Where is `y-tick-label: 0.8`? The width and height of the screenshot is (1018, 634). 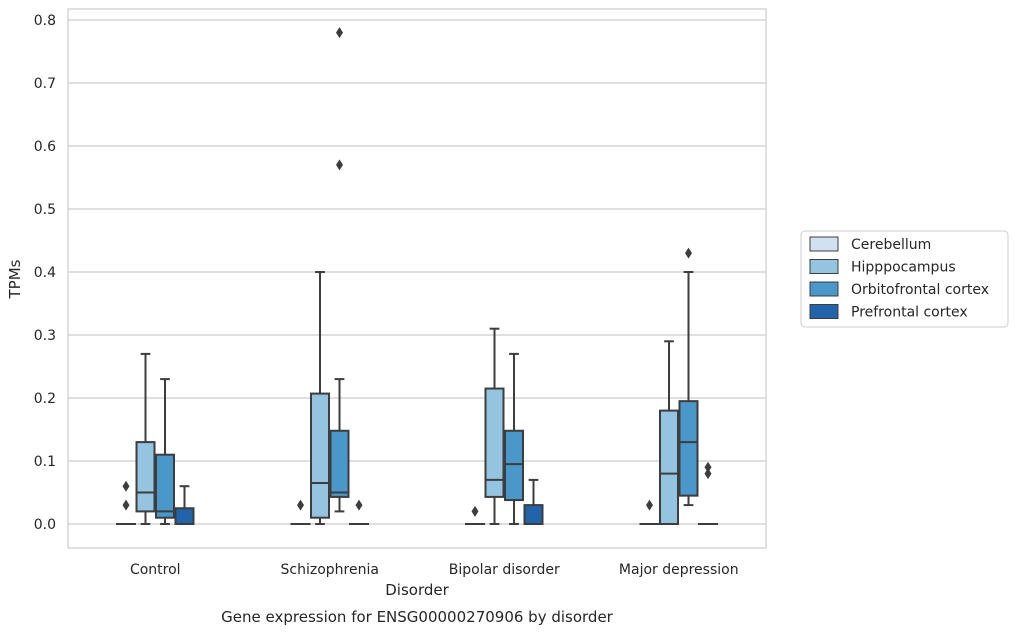 y-tick-label: 0.8 is located at coordinates (45, 21).